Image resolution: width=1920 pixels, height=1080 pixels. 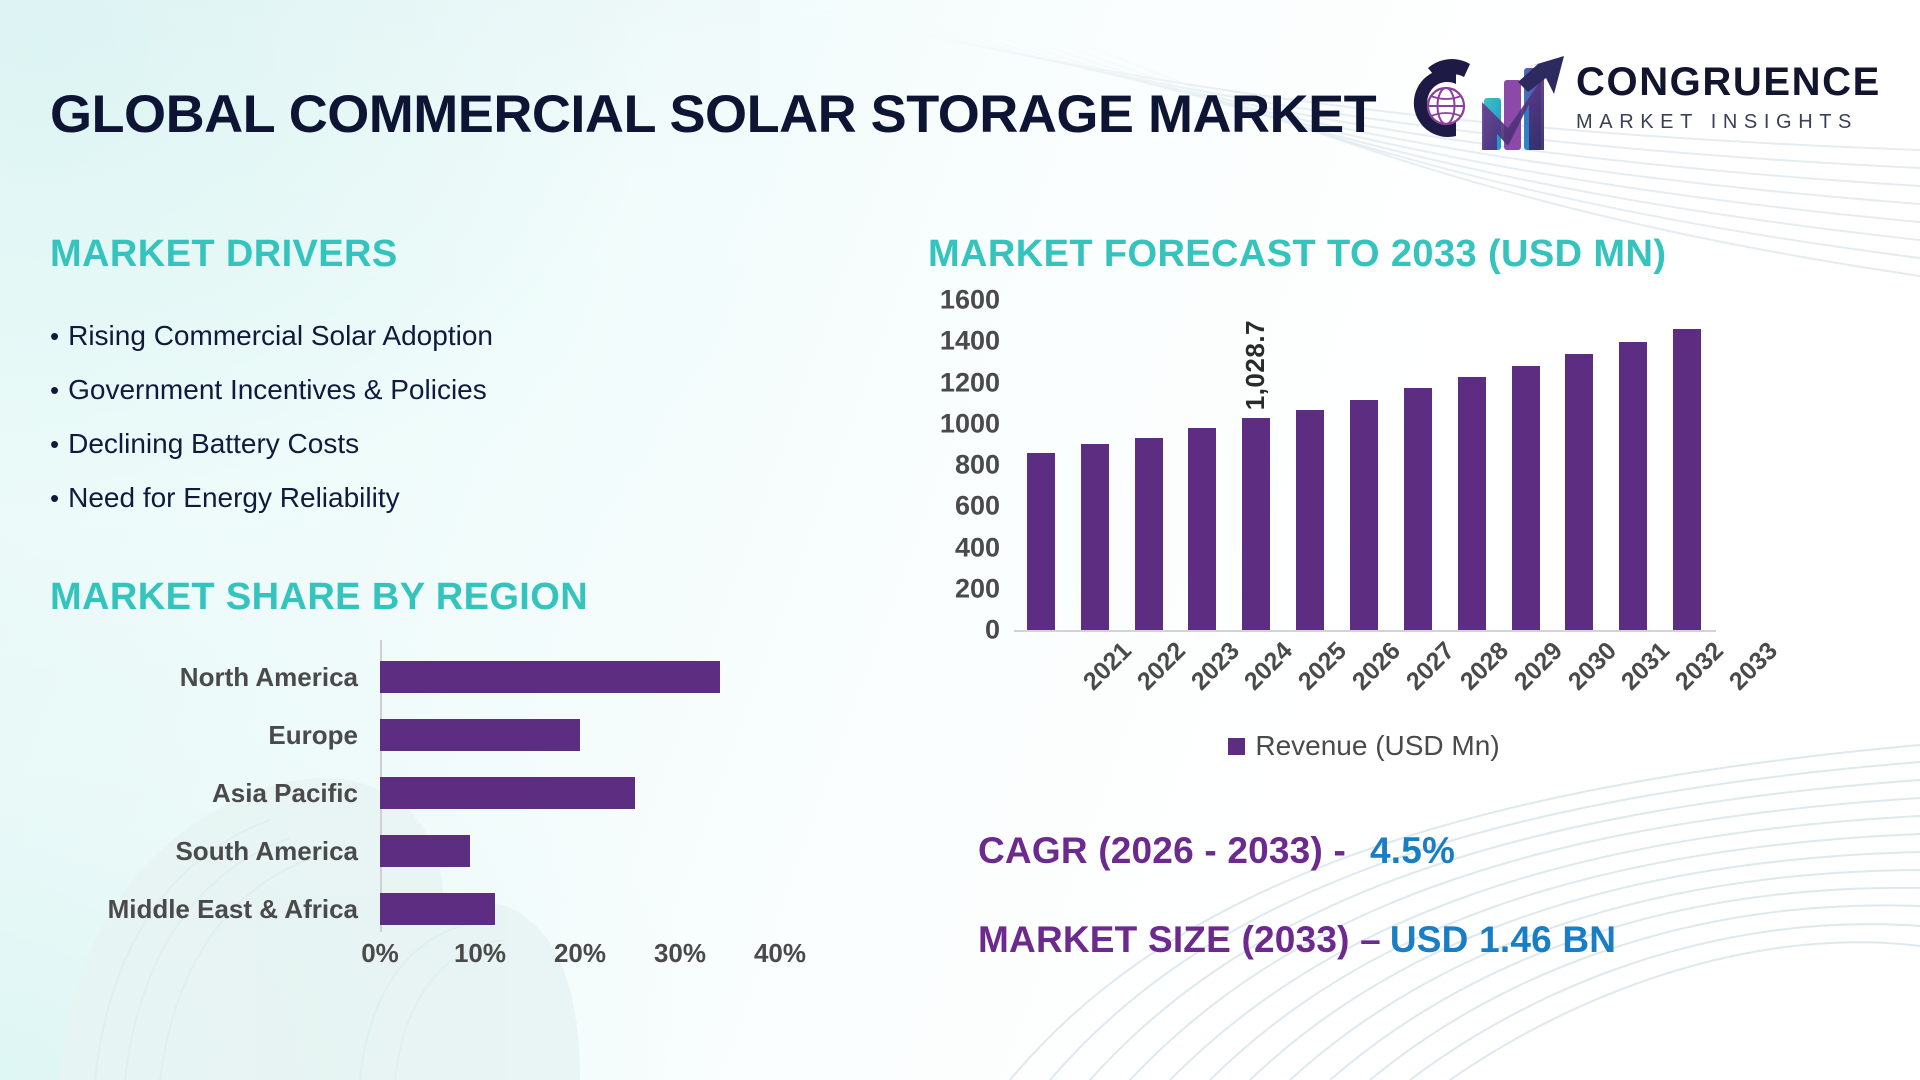 I want to click on forecast-y-tick: 400, so click(x=977, y=547).